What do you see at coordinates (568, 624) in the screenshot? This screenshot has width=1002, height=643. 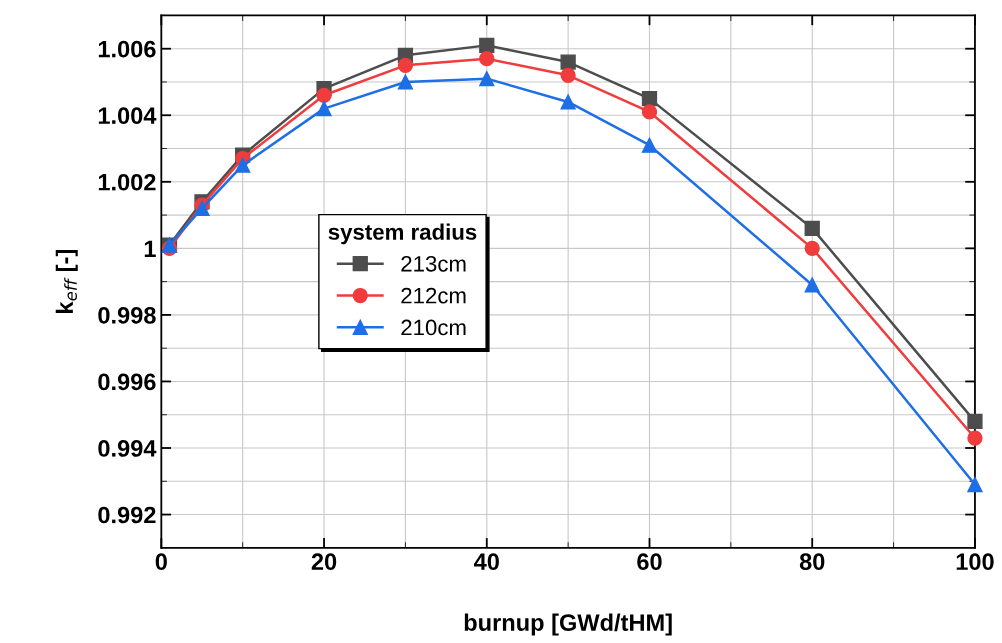 I see `x-axis-title: burnup [GWd/tHM]` at bounding box center [568, 624].